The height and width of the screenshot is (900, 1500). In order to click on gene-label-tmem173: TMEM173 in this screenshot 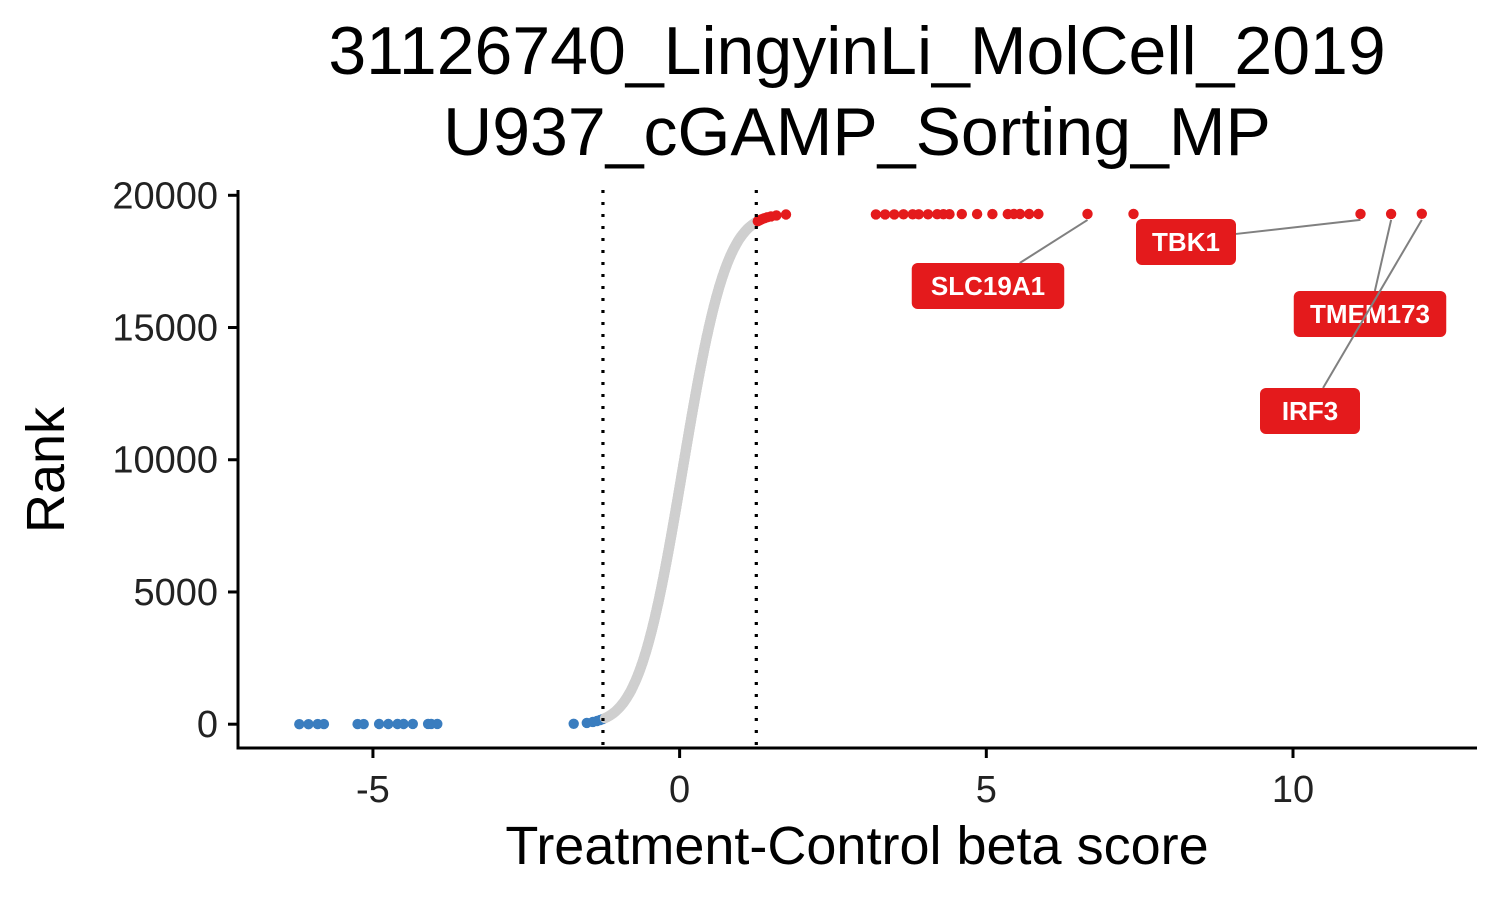, I will do `click(1370, 278)`.